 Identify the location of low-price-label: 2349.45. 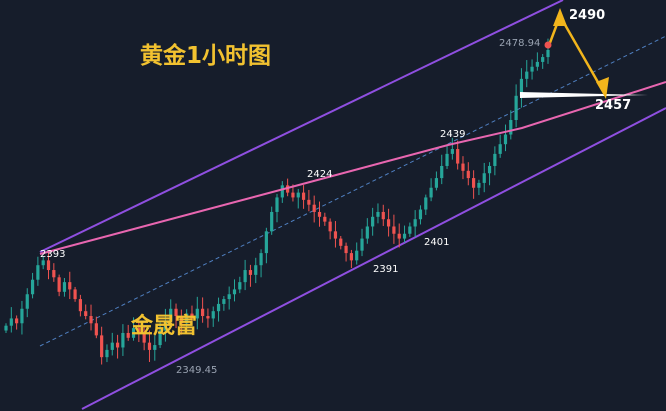
(197, 370).